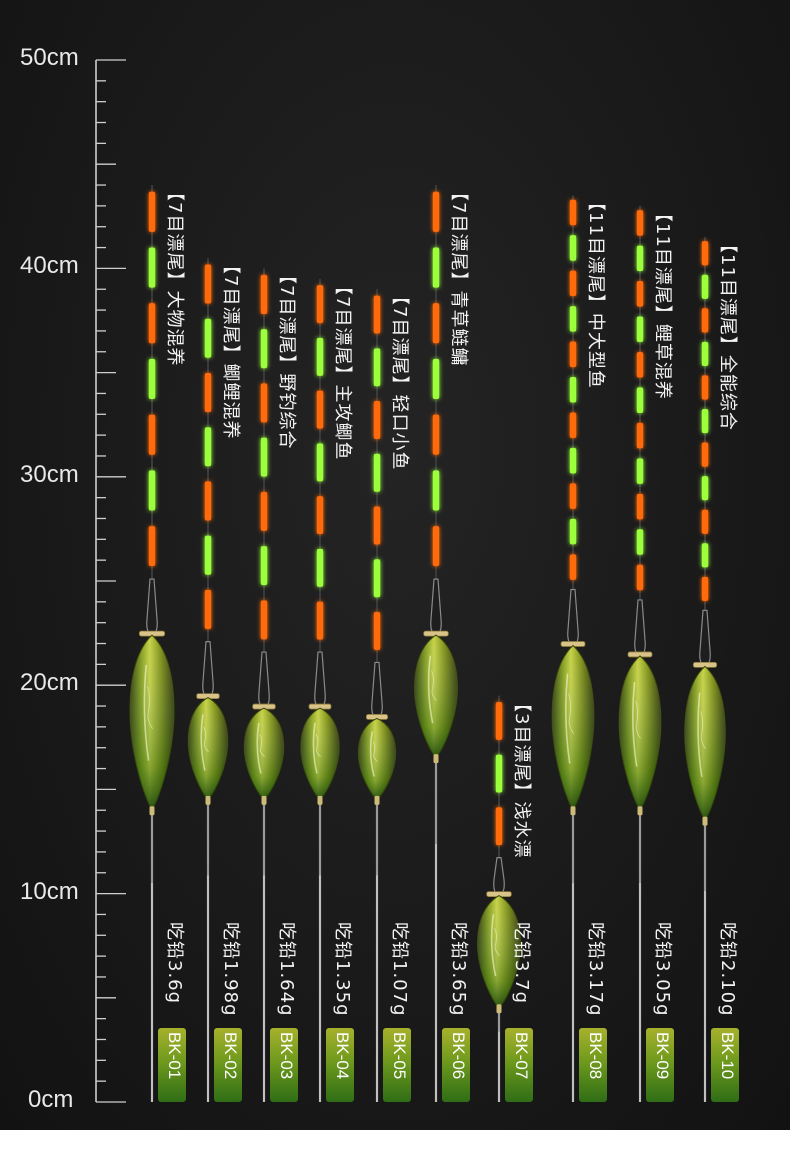  Describe the element at coordinates (174, 963) in the screenshot. I see `float-weight-bk-01: 吃铅3.6g` at that location.